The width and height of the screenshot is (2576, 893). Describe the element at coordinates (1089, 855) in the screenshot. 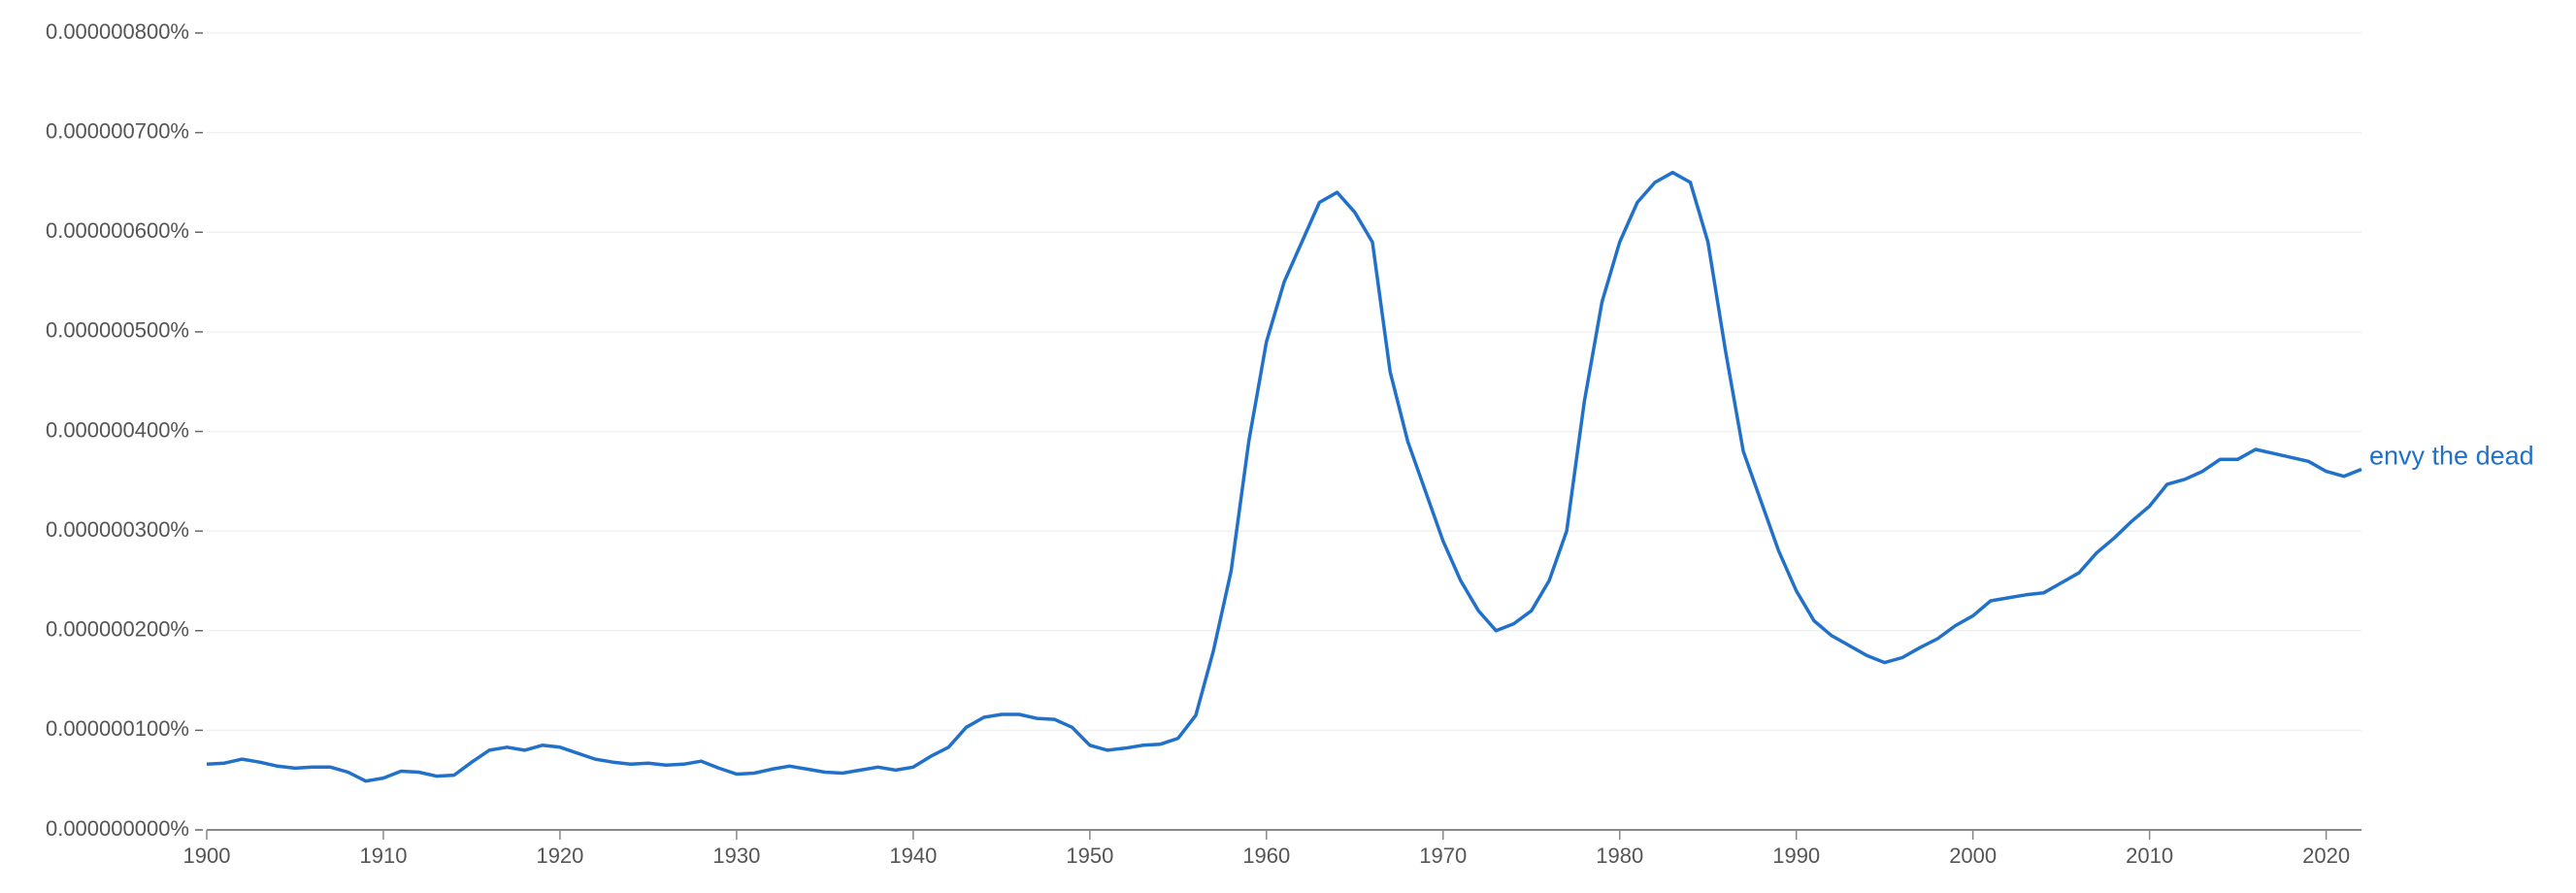

I see `x-tick-label: 1950` at that location.